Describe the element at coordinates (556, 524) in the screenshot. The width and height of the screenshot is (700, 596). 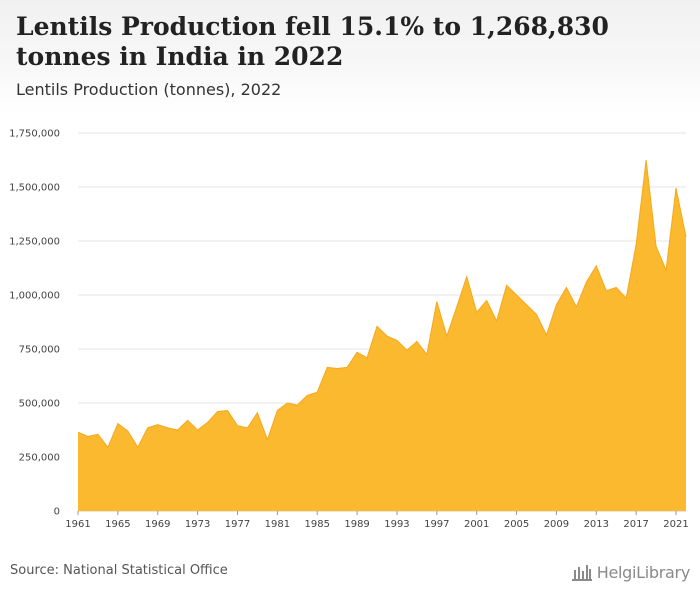
I see `x-tick-label: 2009` at that location.